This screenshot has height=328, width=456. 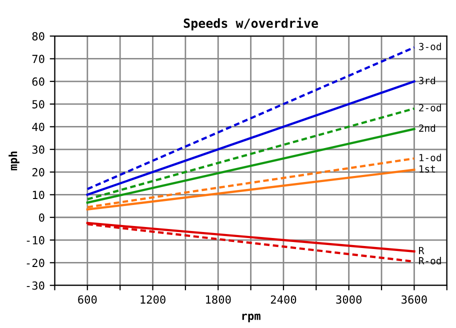 I want to click on y-tick-label: 0, so click(x=41, y=217).